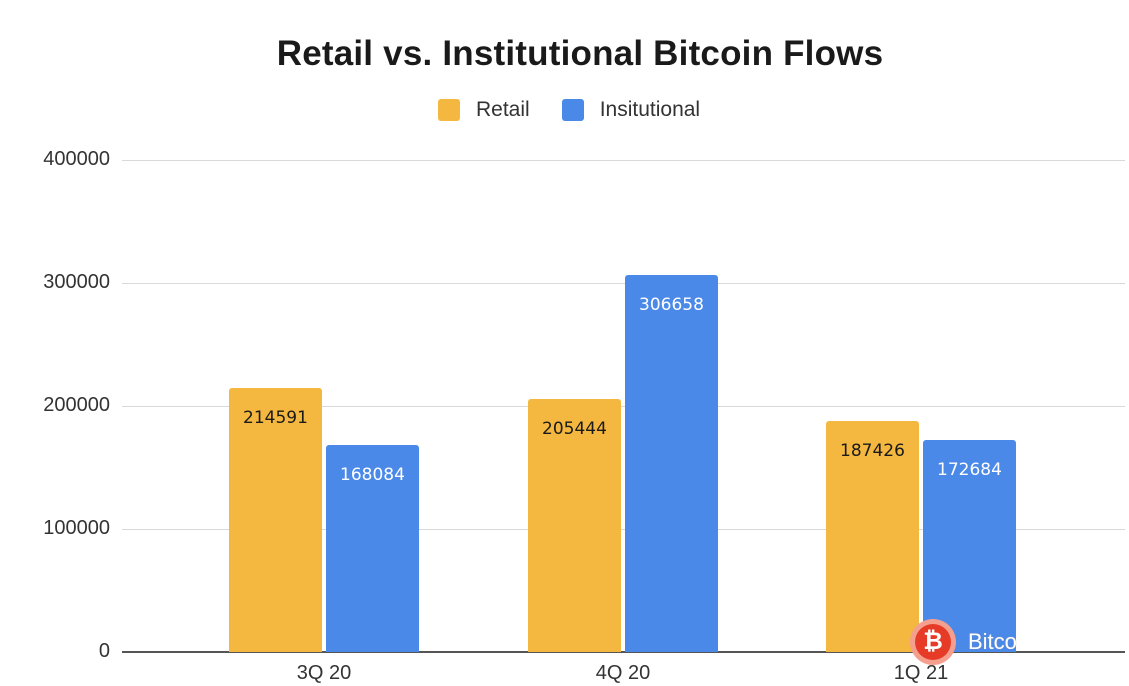 The image size is (1129, 686). What do you see at coordinates (76, 282) in the screenshot?
I see `y-tick: 300000` at bounding box center [76, 282].